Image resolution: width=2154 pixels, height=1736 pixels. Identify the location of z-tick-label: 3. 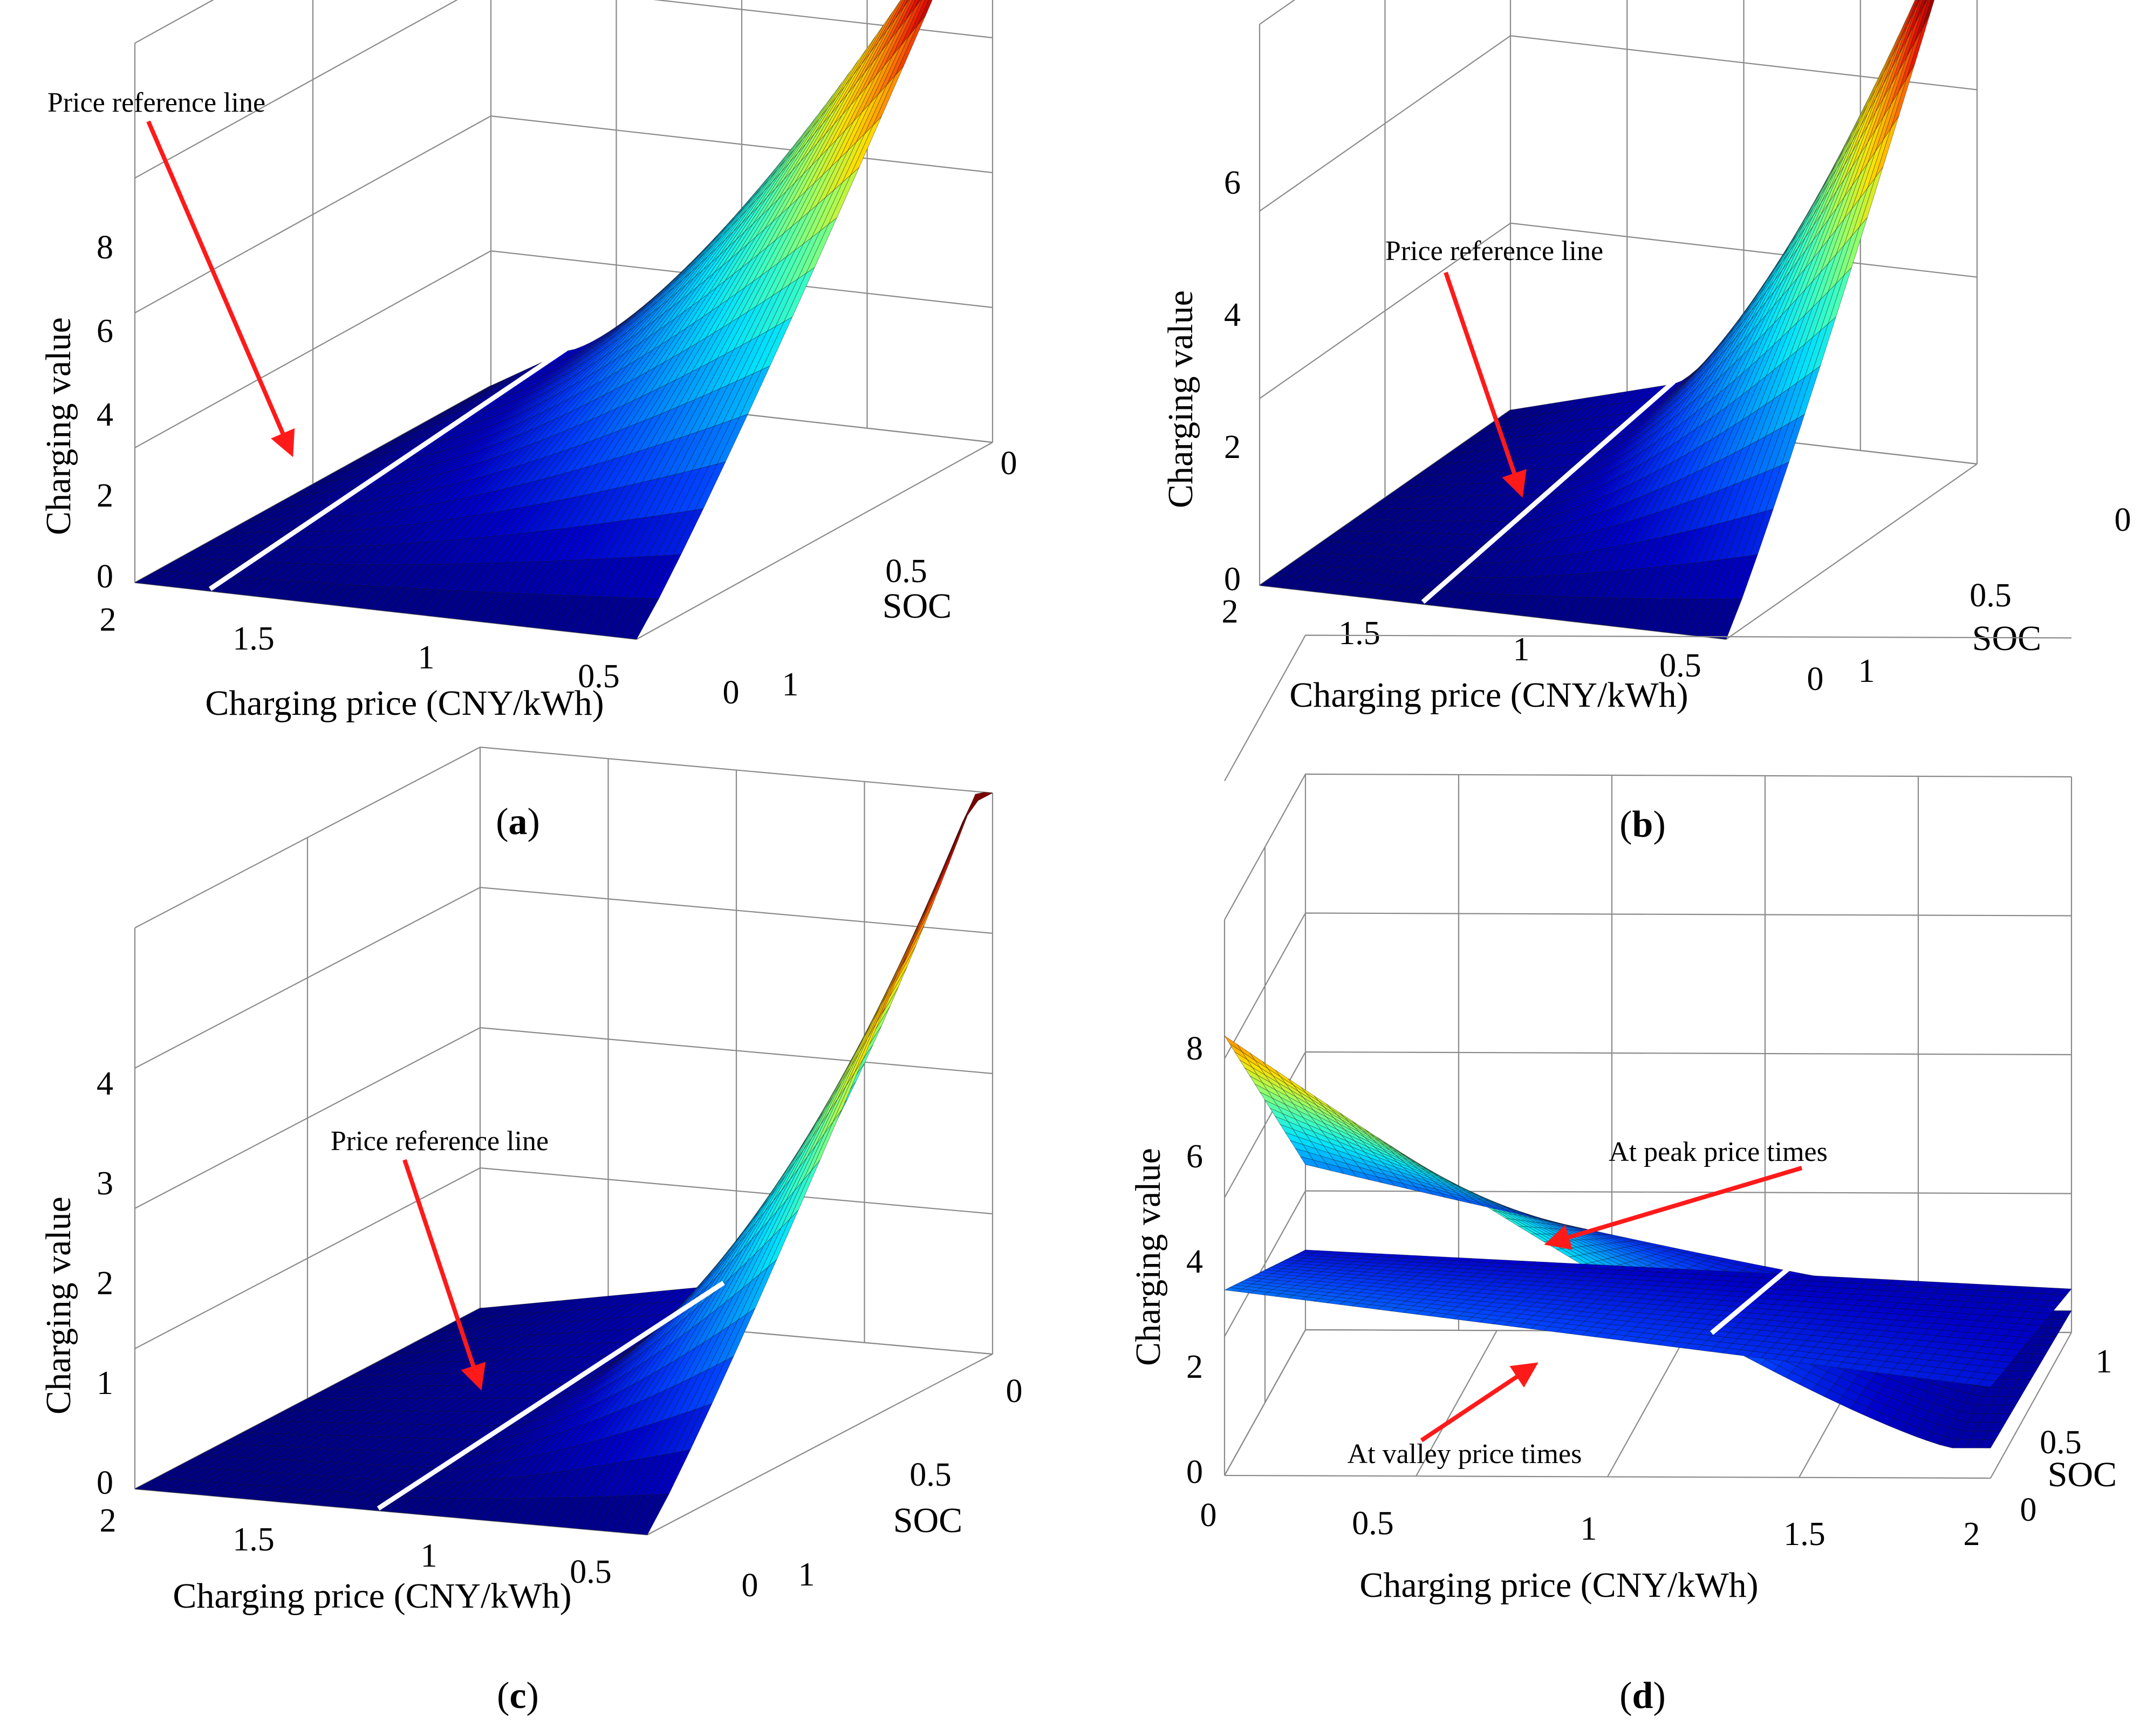
(105, 1183).